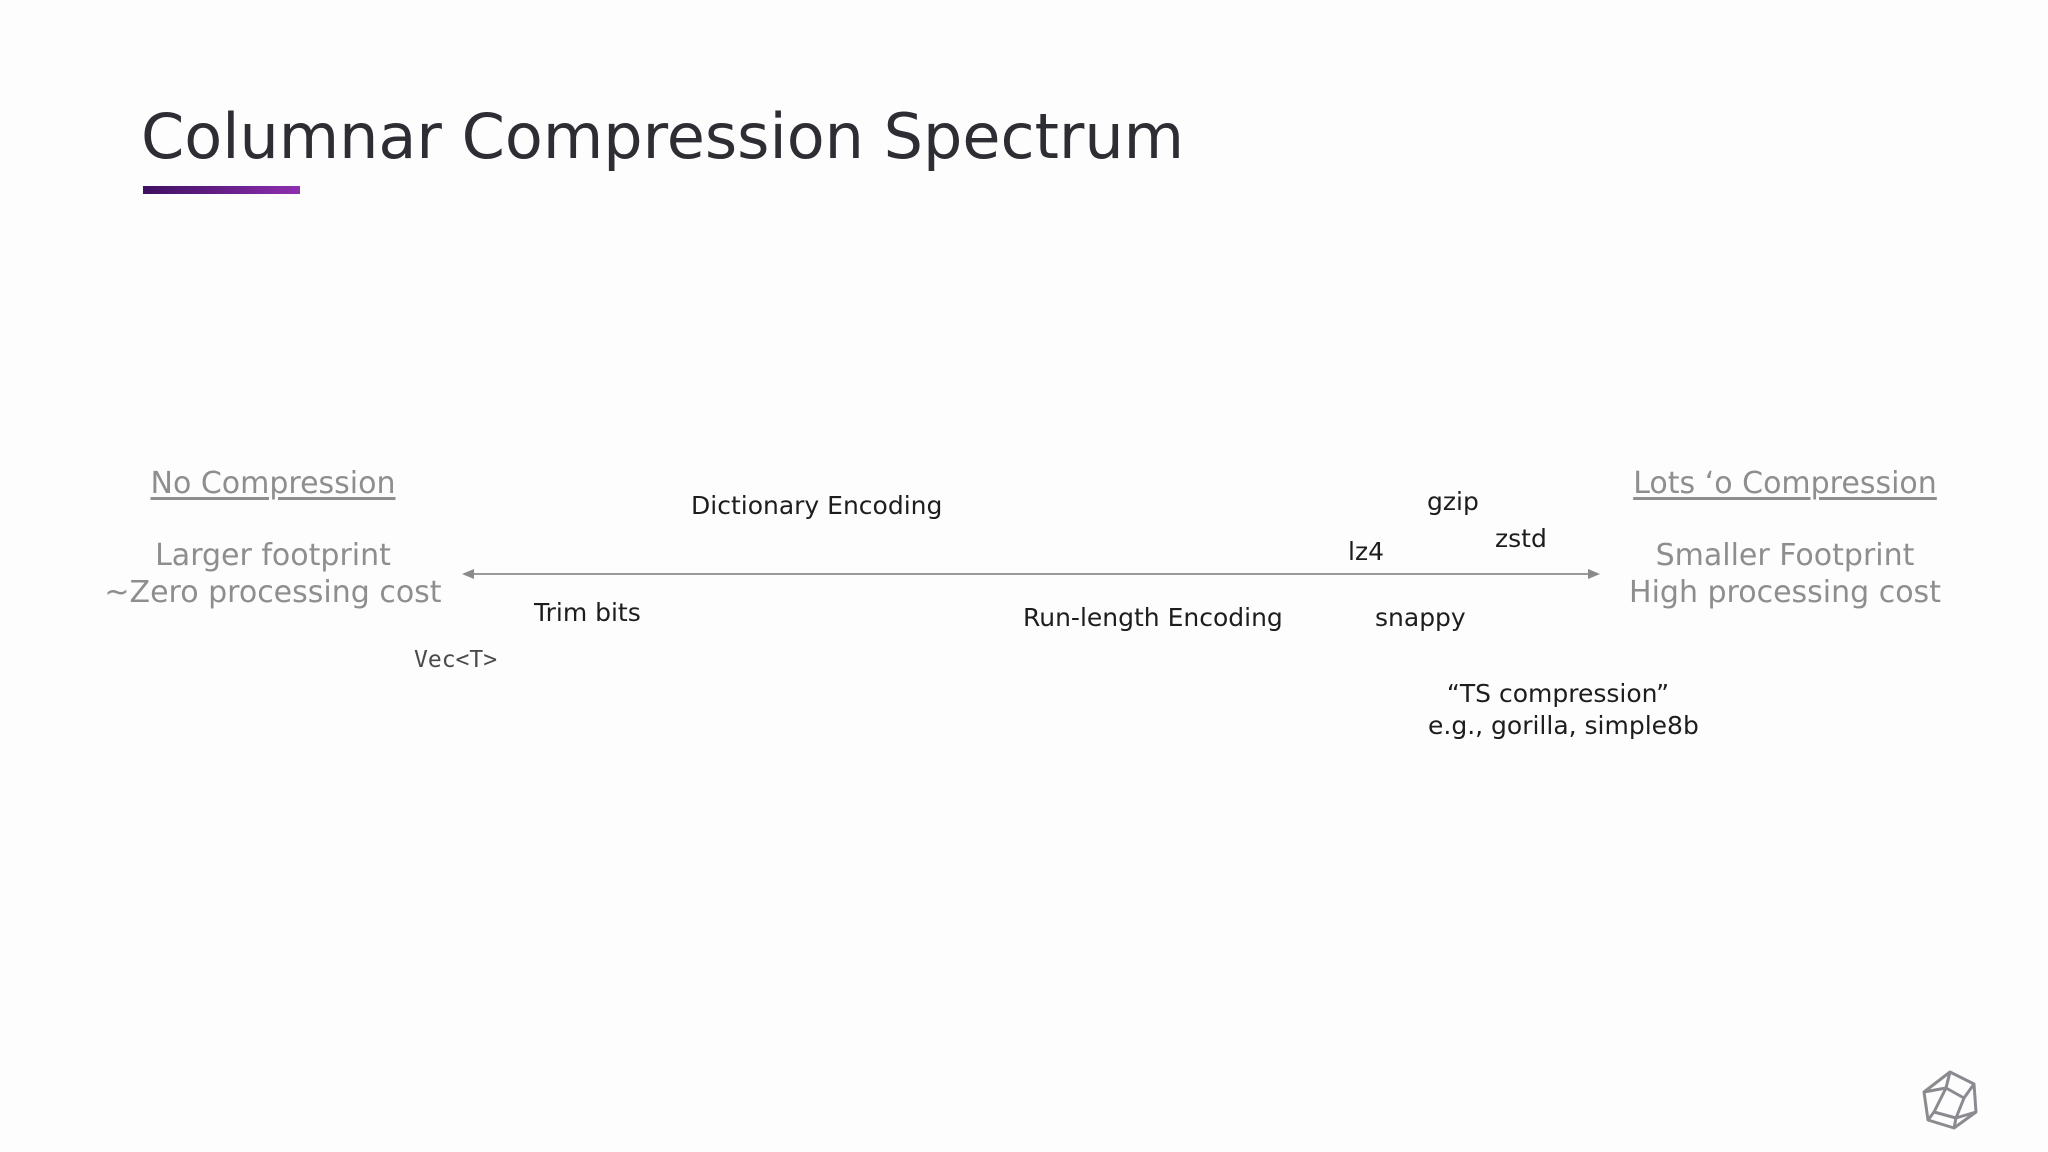 Image resolution: width=2048 pixels, height=1152 pixels. What do you see at coordinates (1420, 617) in the screenshot?
I see `label-snappy: snappy` at bounding box center [1420, 617].